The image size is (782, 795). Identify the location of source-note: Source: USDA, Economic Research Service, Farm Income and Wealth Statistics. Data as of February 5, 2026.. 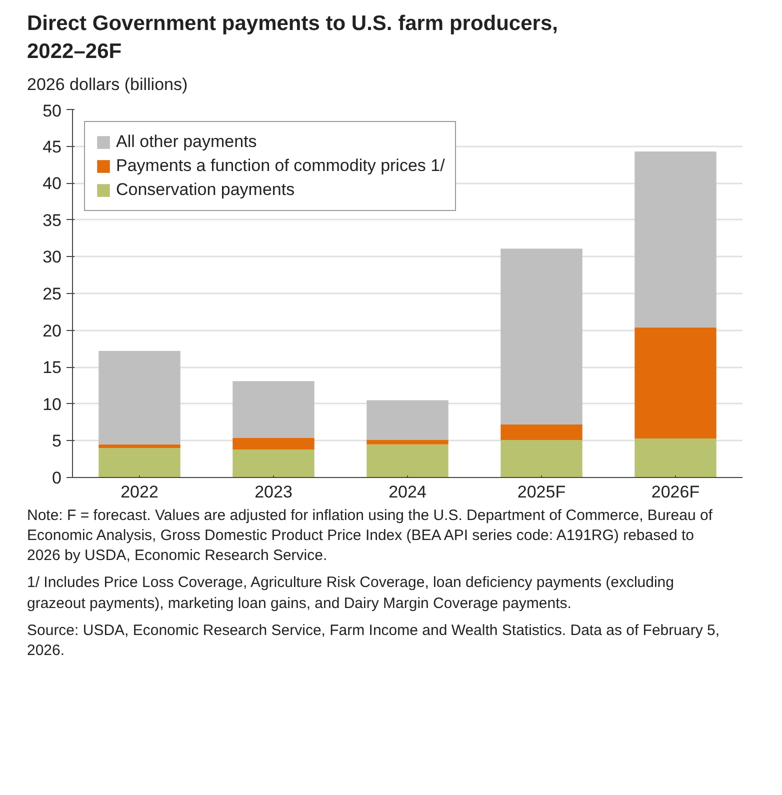
(373, 641).